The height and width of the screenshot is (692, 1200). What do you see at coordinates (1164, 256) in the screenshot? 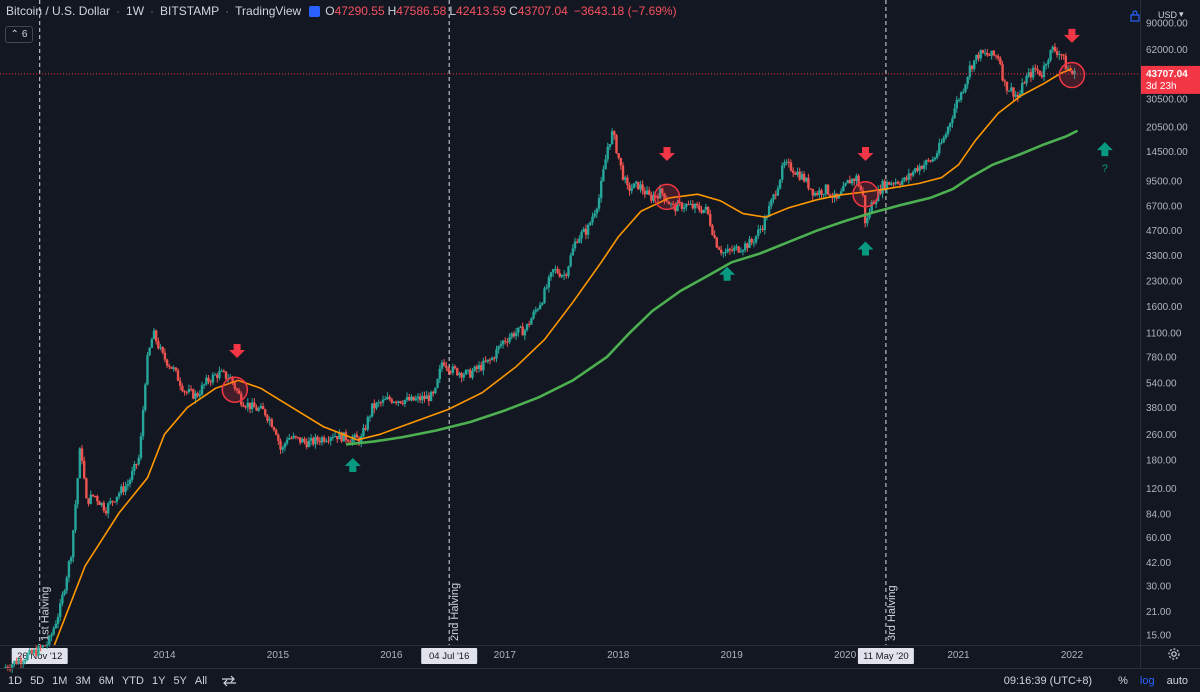
I see `y-tick-label: 3300.00` at bounding box center [1164, 256].